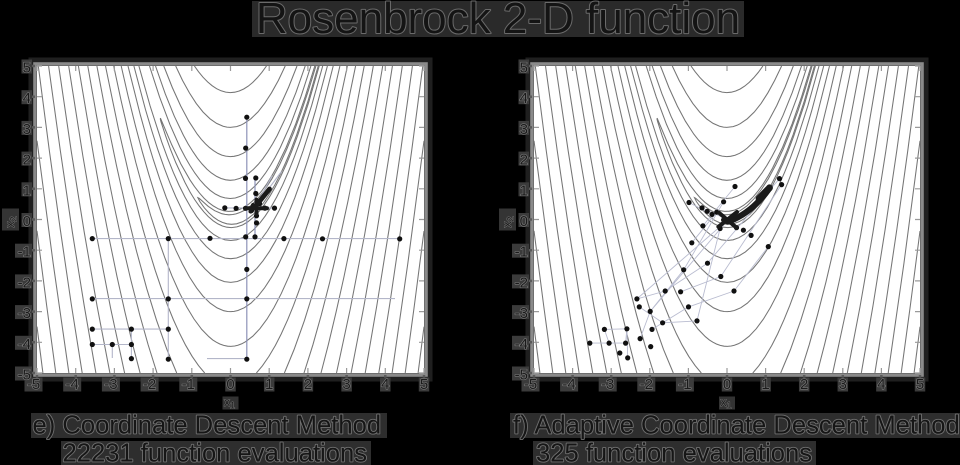 The image size is (960, 465). What do you see at coordinates (498, 21) in the screenshot?
I see `svg-text: Rosenbrock 2-D function` at bounding box center [498, 21].